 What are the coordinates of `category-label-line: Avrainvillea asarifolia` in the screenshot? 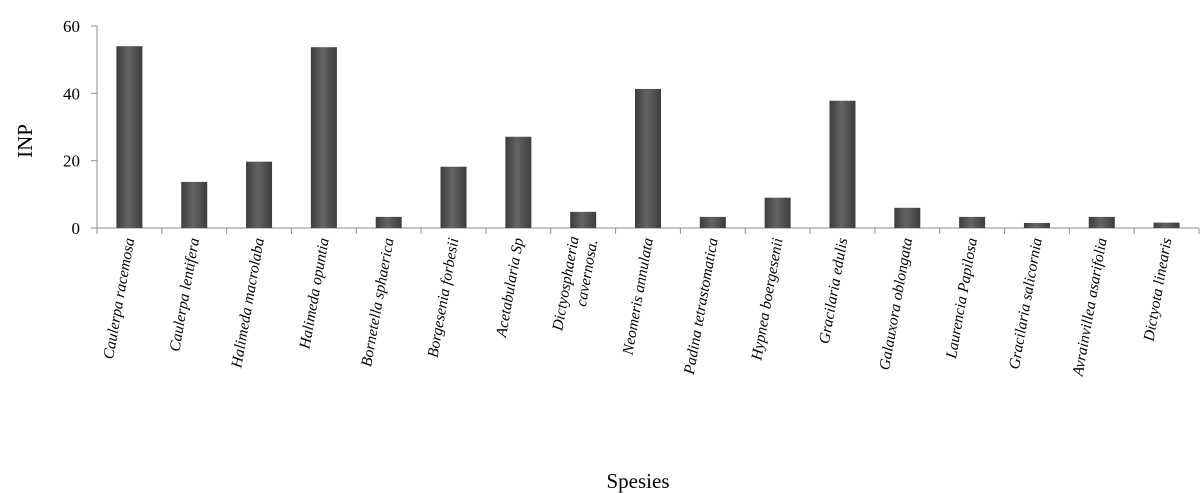 It's located at (1089, 307).